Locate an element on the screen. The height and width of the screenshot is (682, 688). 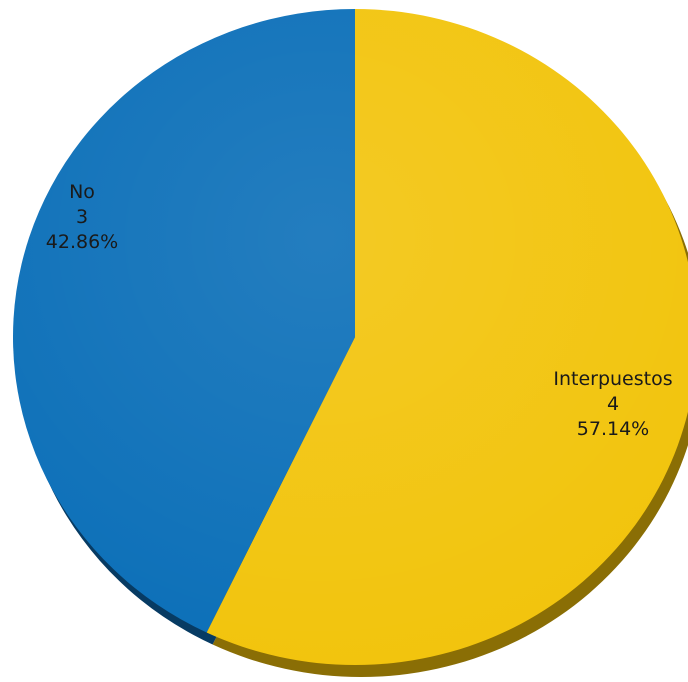
data-label-value: 3 is located at coordinates (82, 217).